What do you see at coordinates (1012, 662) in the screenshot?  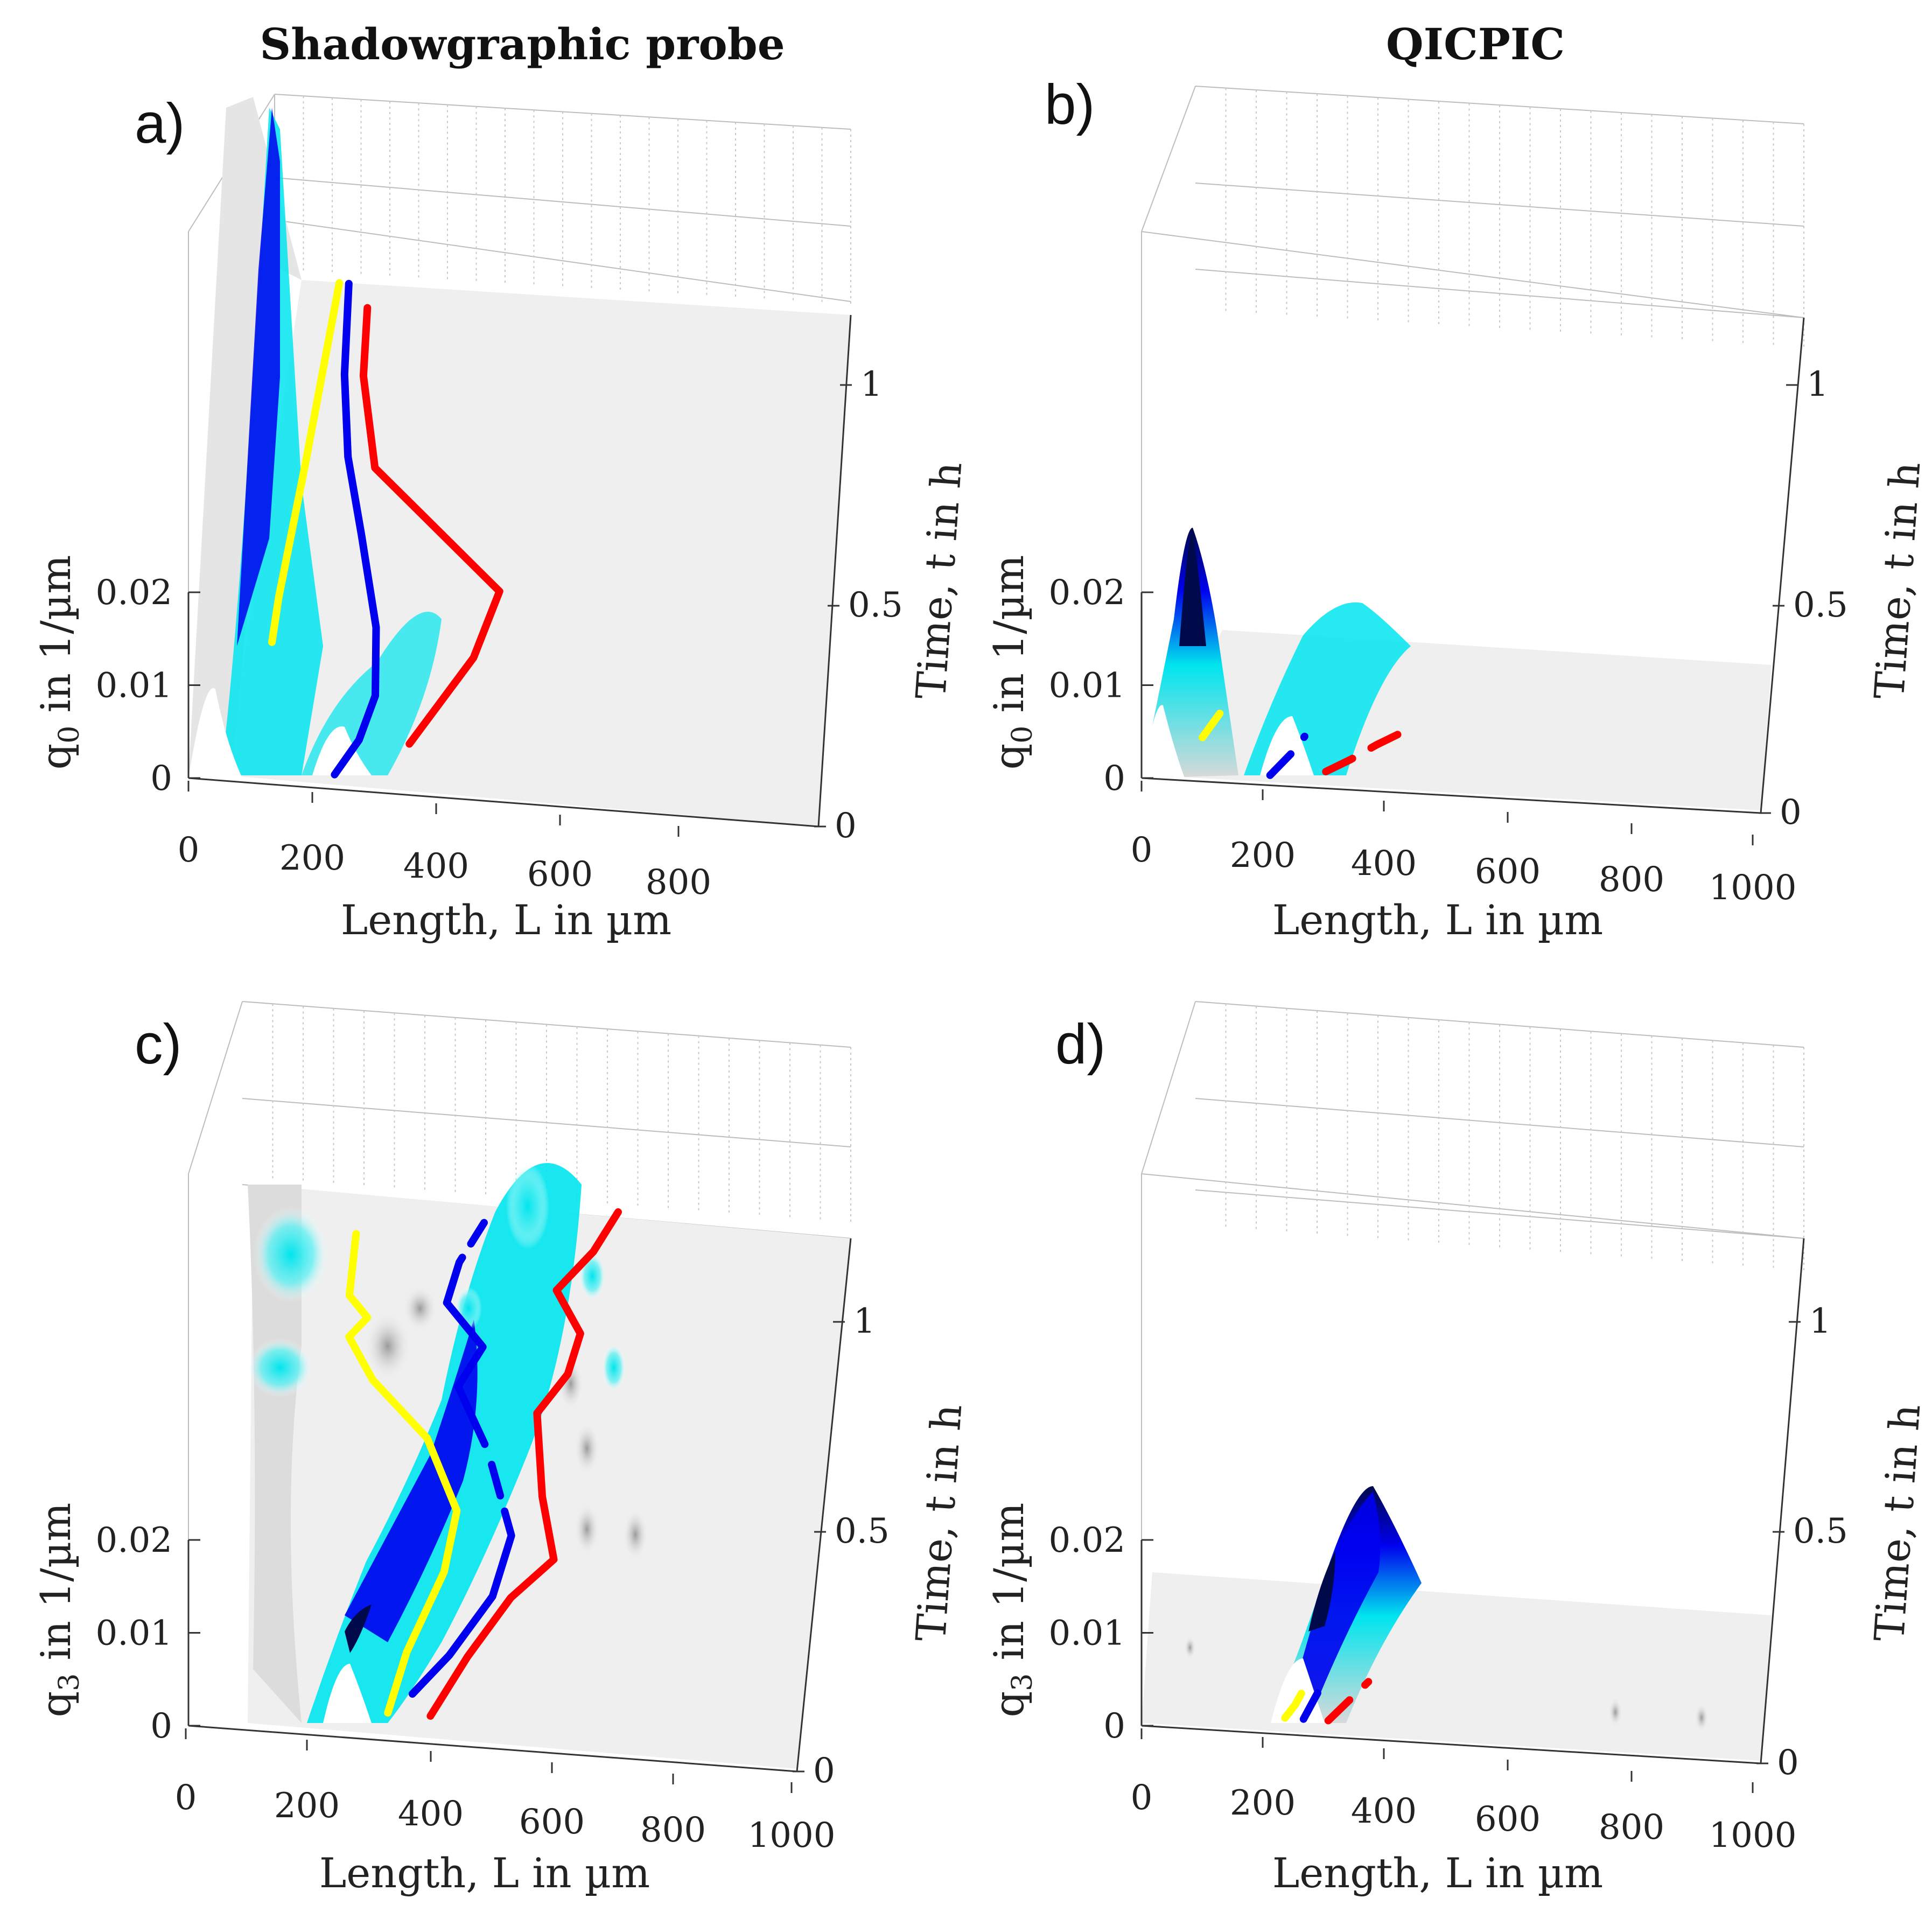 I see `panel-b-zlabel: q0 in 1/µm` at bounding box center [1012, 662].